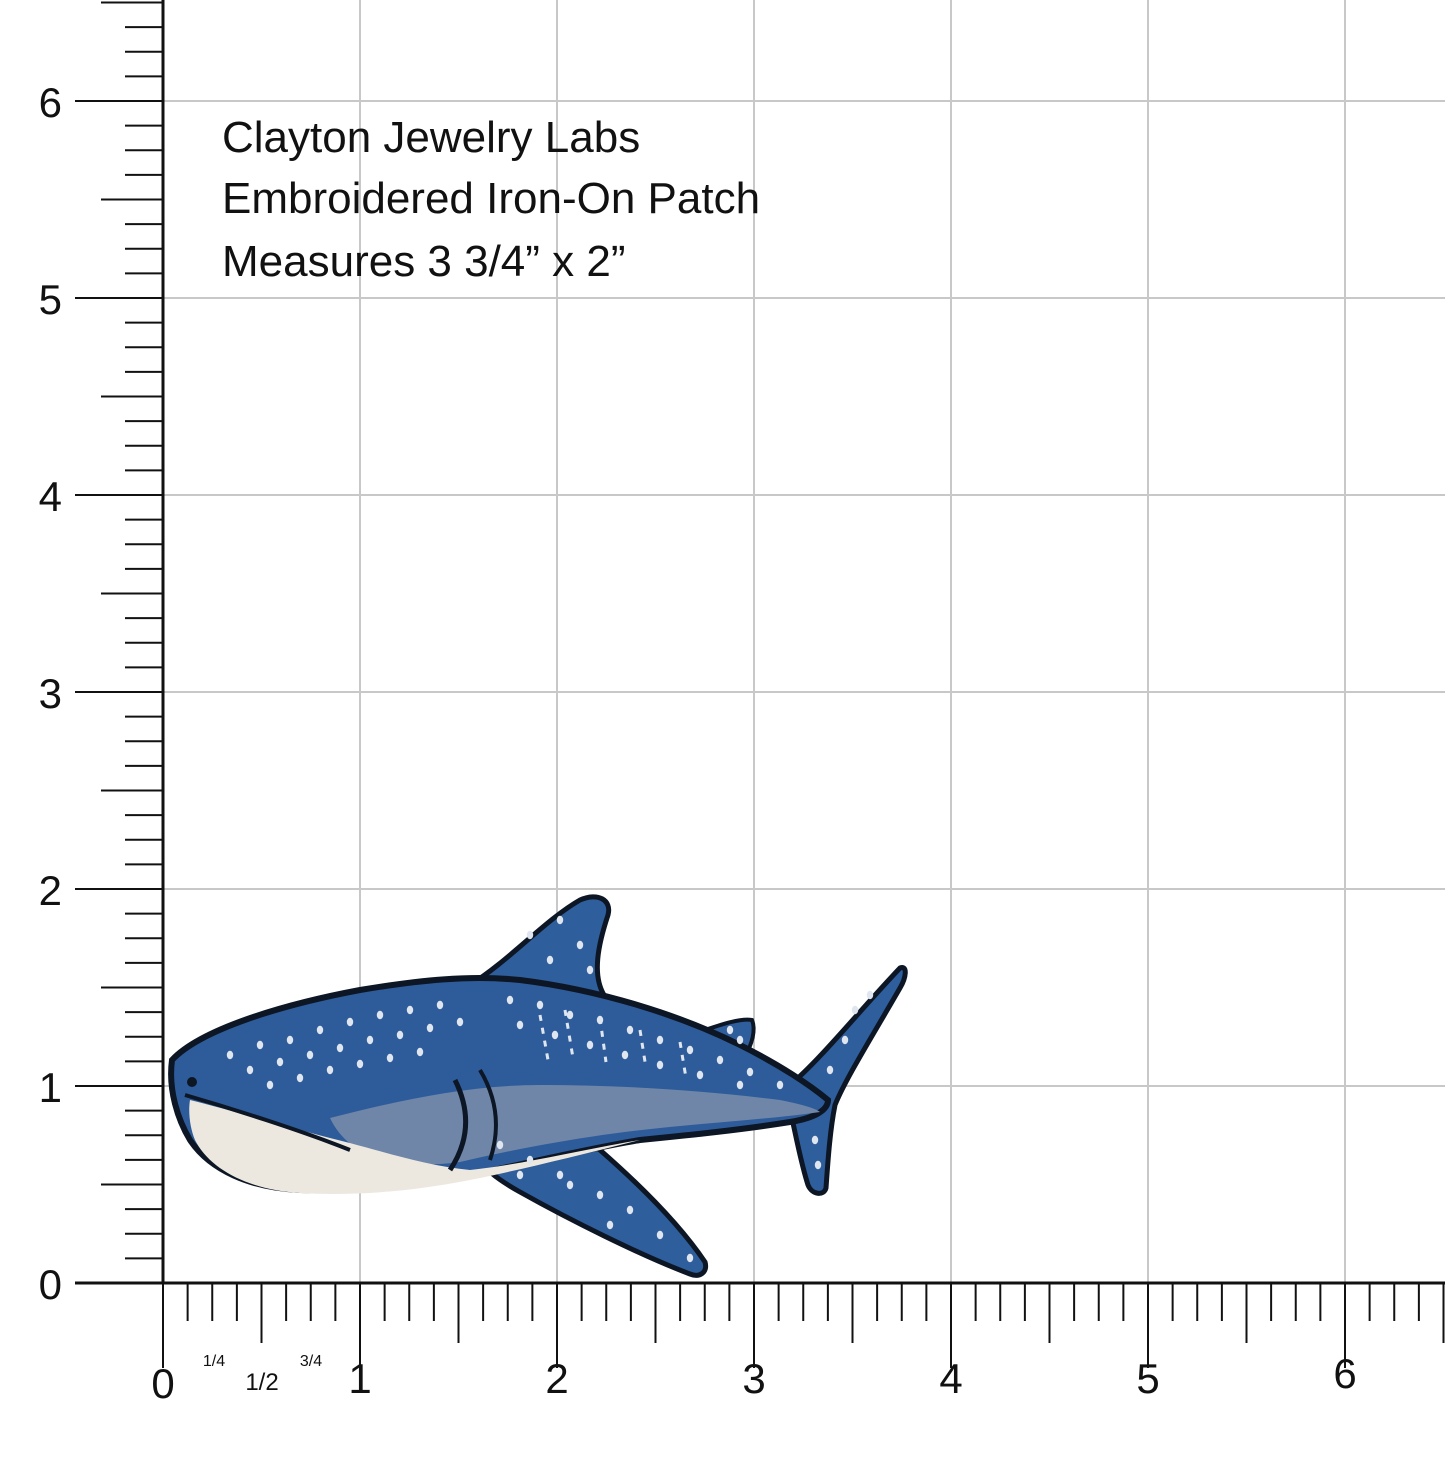 This screenshot has height=1479, width=1445. I want to click on shark-belly, so click(415, 1147).